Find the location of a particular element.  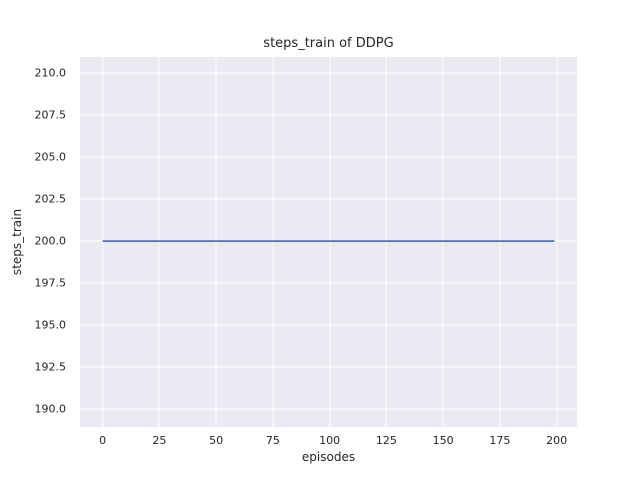

x-tick-label: 25 is located at coordinates (159, 440).